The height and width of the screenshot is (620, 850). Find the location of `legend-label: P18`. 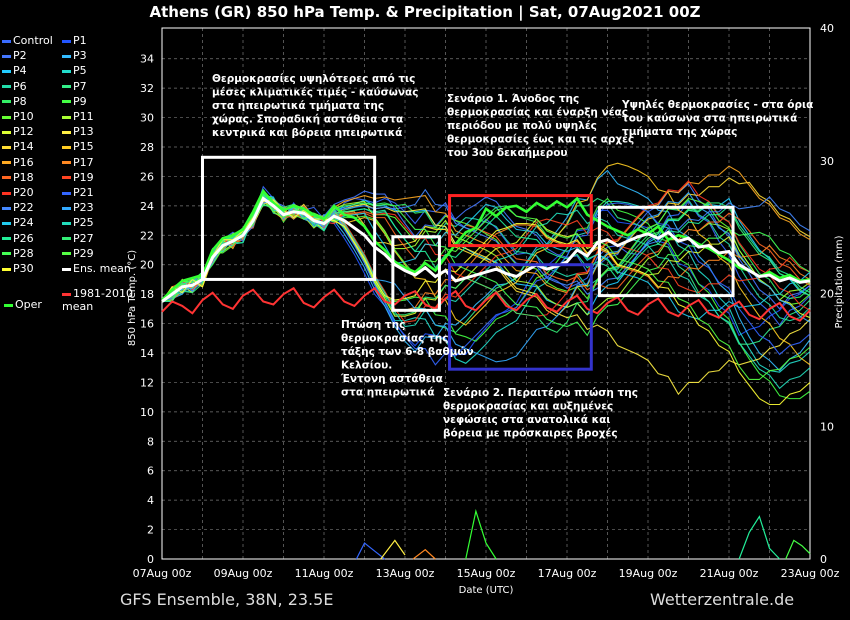

legend-label: P18 is located at coordinates (23, 177).